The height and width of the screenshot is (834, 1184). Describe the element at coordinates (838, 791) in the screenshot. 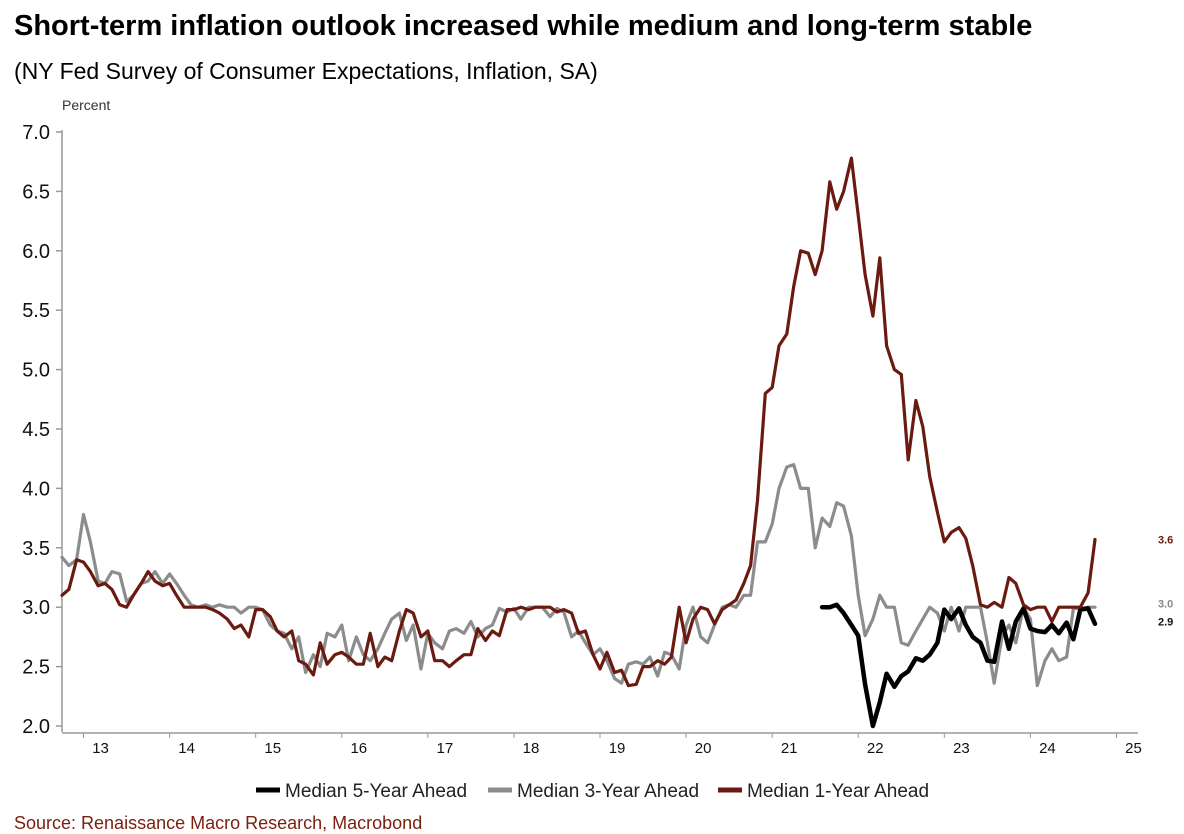

I see `legend-label: Median 1-Year Ahead` at that location.